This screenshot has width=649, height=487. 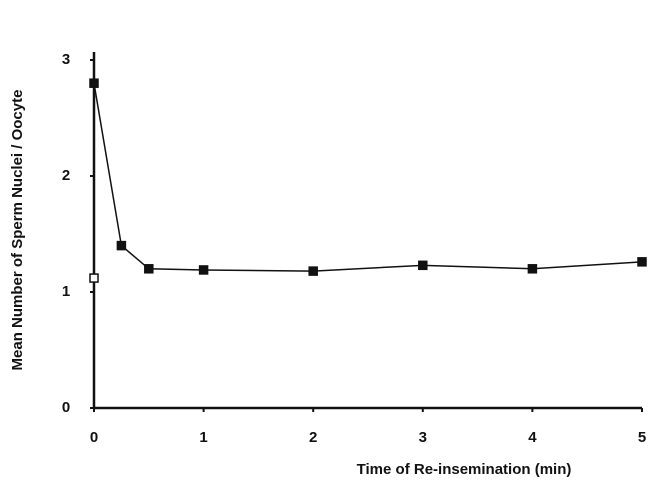 What do you see at coordinates (532, 437) in the screenshot?
I see `x-tick-label: 4` at bounding box center [532, 437].